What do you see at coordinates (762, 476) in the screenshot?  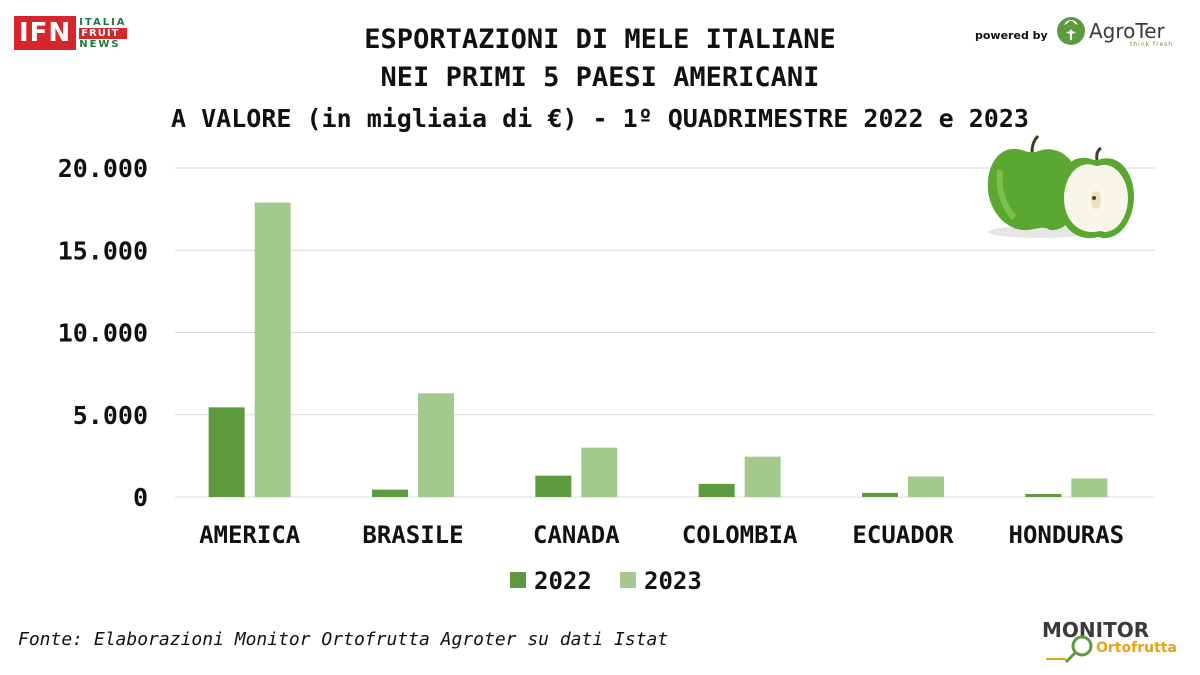 I see `bar-2023-colombia` at bounding box center [762, 476].